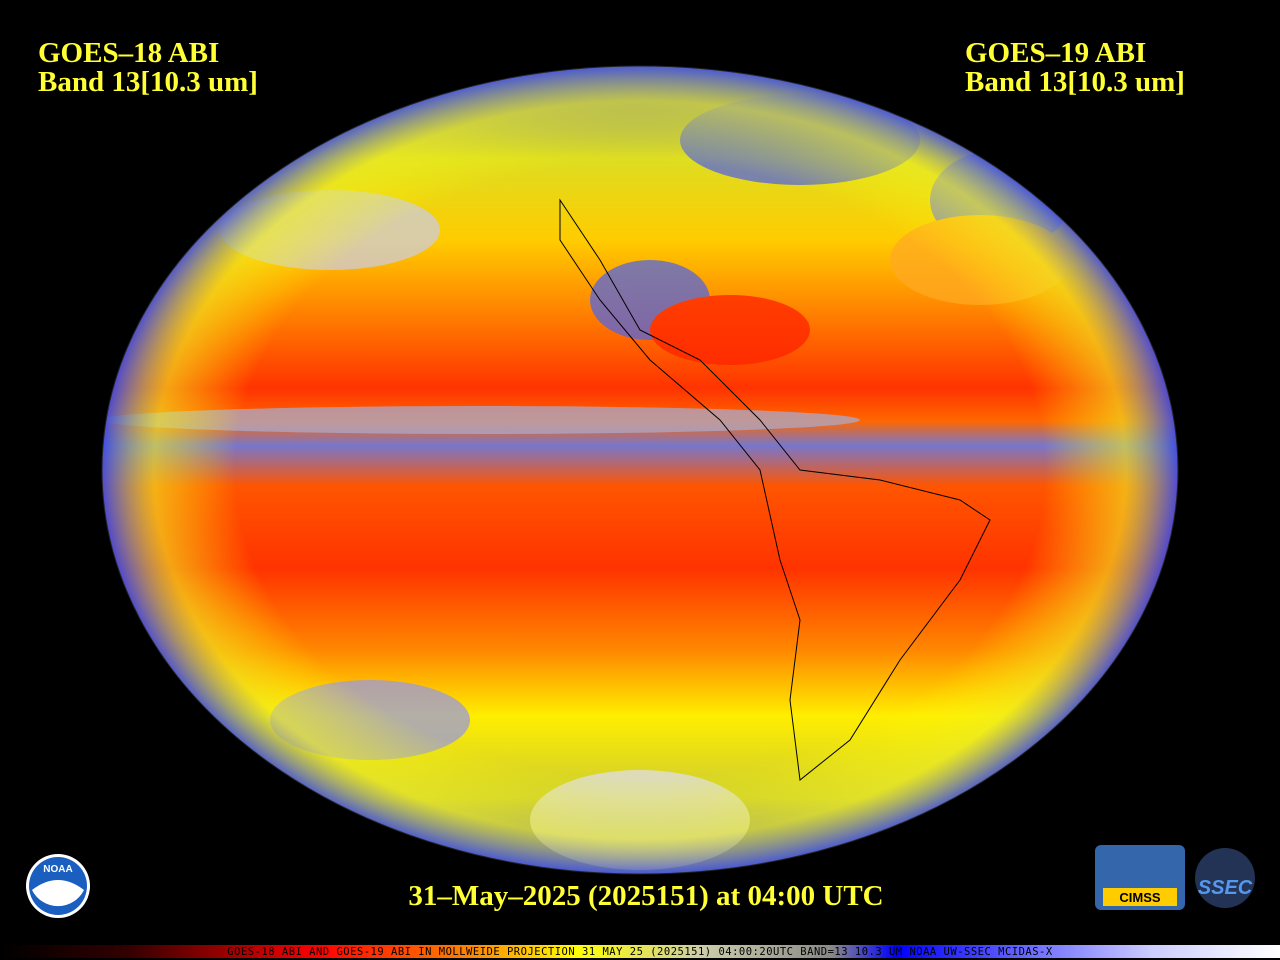 The image size is (1280, 960). I want to click on timestamp: 31–May–2025 (2025151) at 04:00 UTC, so click(645, 896).